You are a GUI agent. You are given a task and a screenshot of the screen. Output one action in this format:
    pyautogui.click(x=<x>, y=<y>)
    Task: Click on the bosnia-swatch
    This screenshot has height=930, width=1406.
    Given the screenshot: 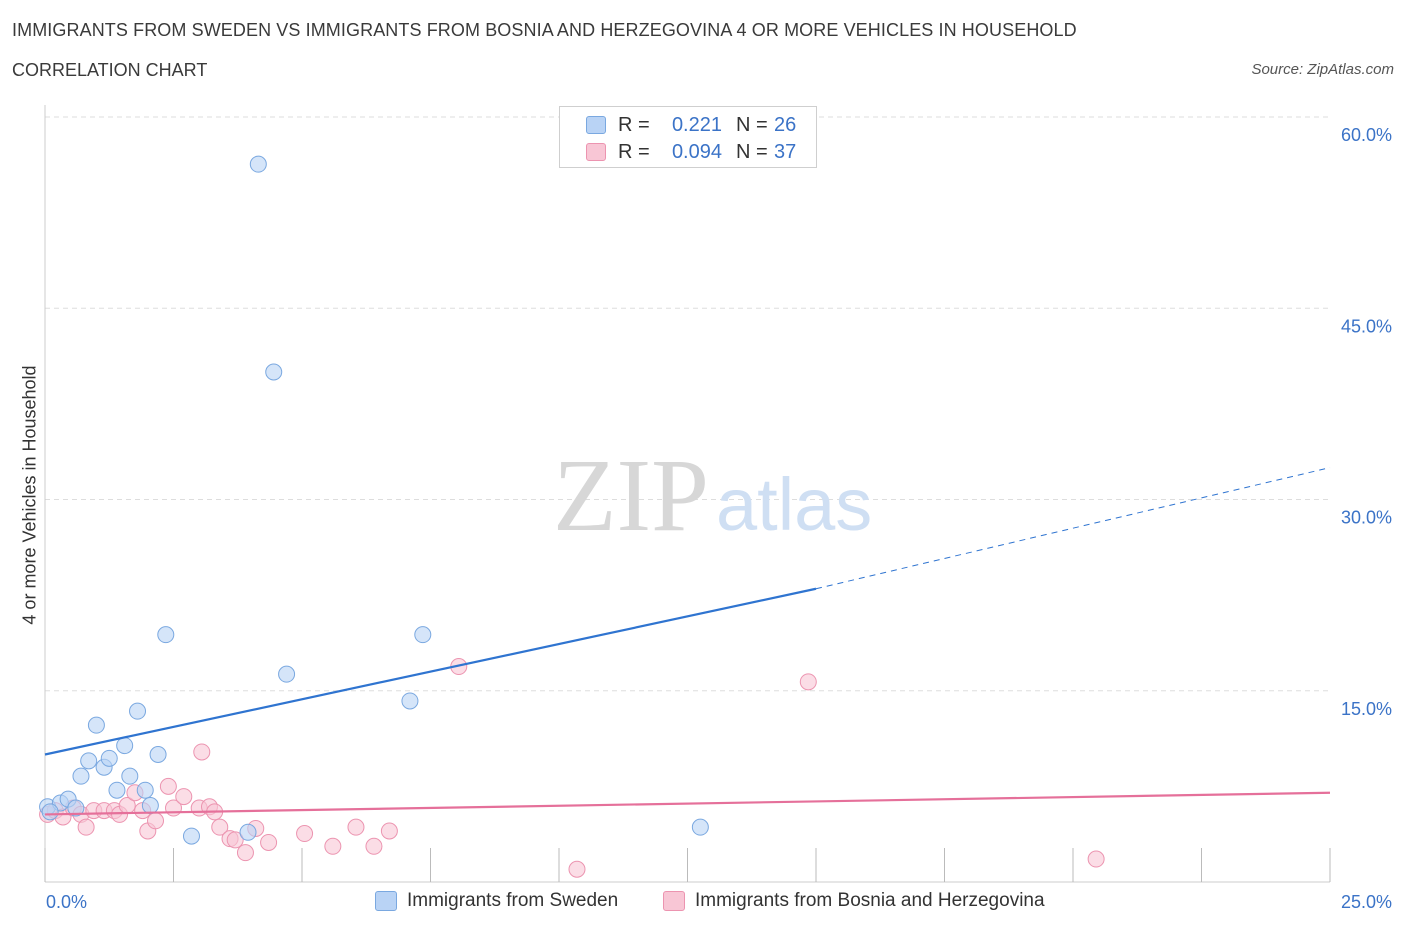 What is the action you would take?
    pyautogui.click(x=596, y=152)
    